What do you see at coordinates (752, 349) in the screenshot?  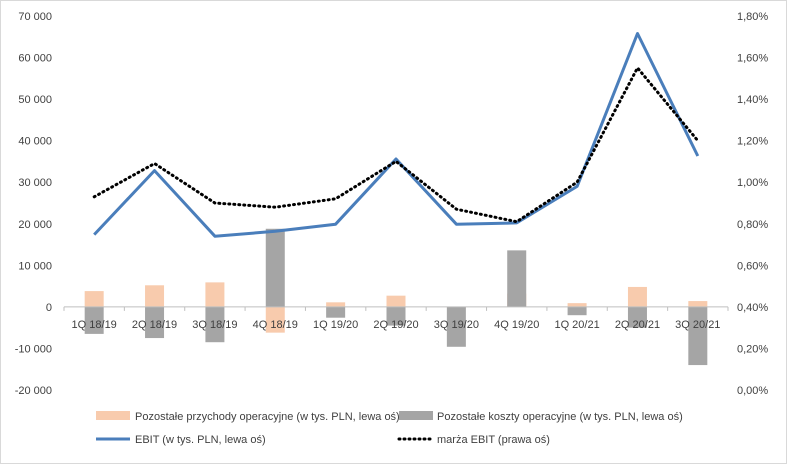 I see `y-right-tick-label: 0,20%` at bounding box center [752, 349].